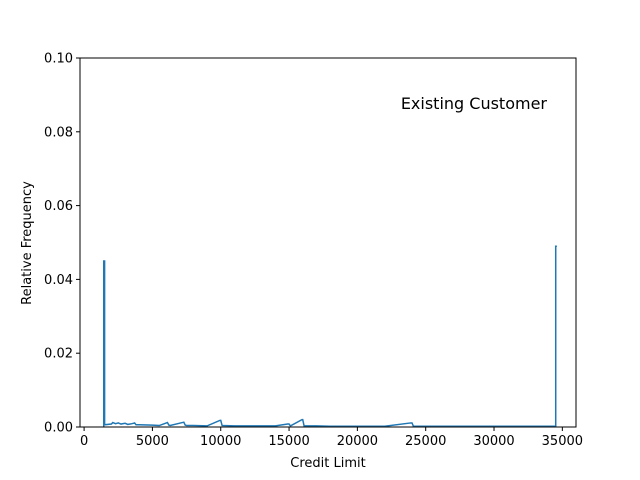 This screenshot has width=640, height=480. What do you see at coordinates (357, 441) in the screenshot?
I see `x-tick-label: 20000` at bounding box center [357, 441].